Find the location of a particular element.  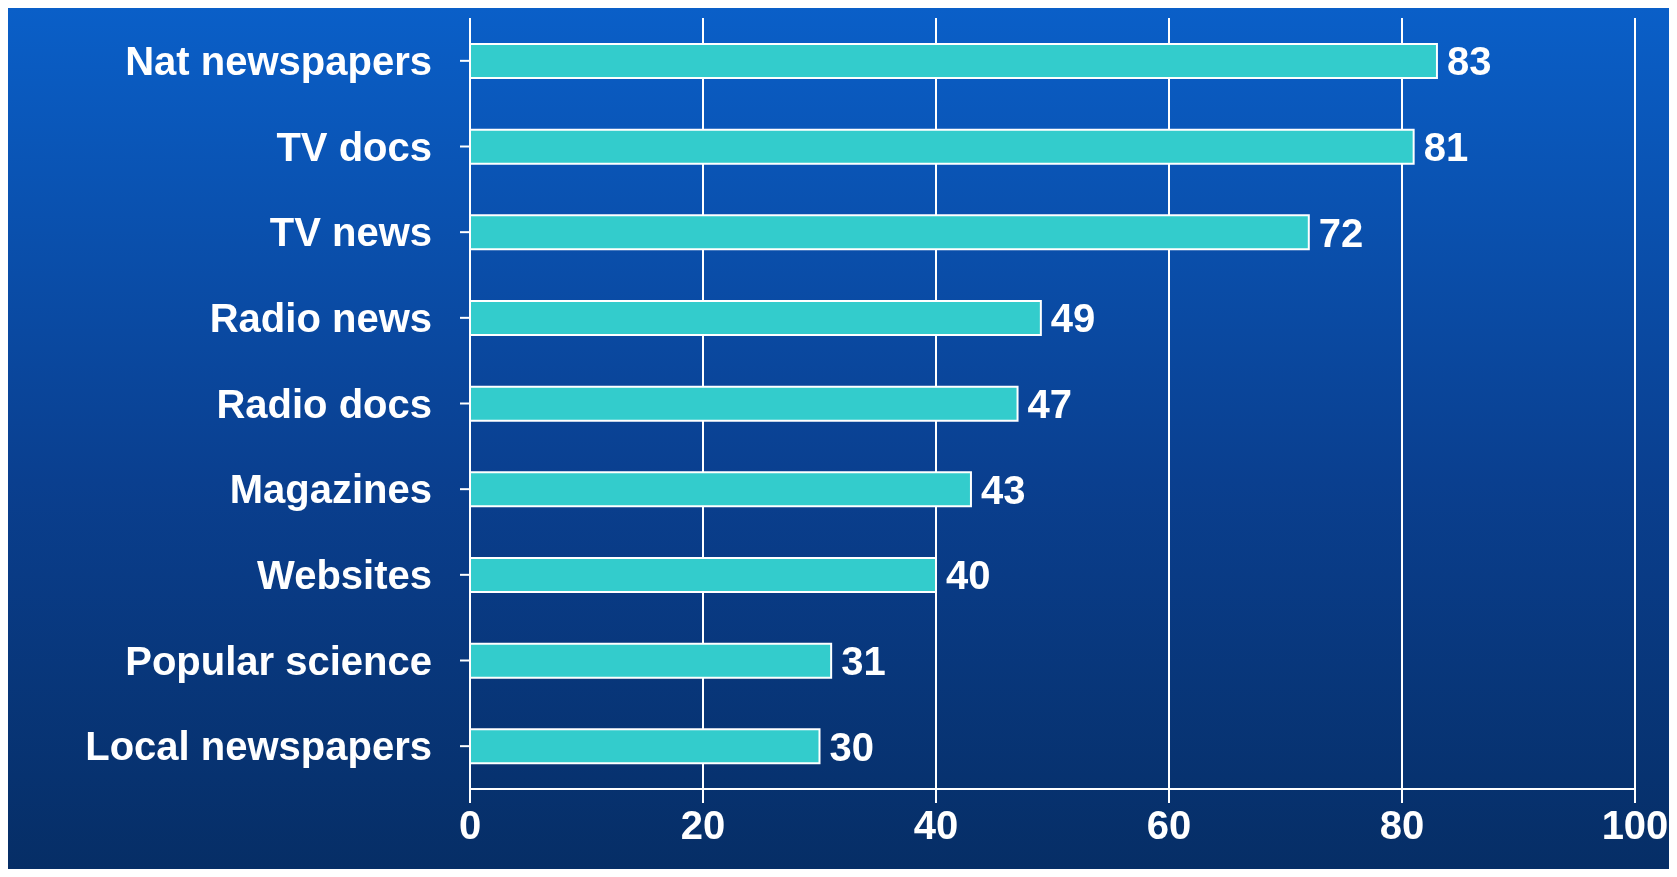

data-label: 30 is located at coordinates (851, 746).